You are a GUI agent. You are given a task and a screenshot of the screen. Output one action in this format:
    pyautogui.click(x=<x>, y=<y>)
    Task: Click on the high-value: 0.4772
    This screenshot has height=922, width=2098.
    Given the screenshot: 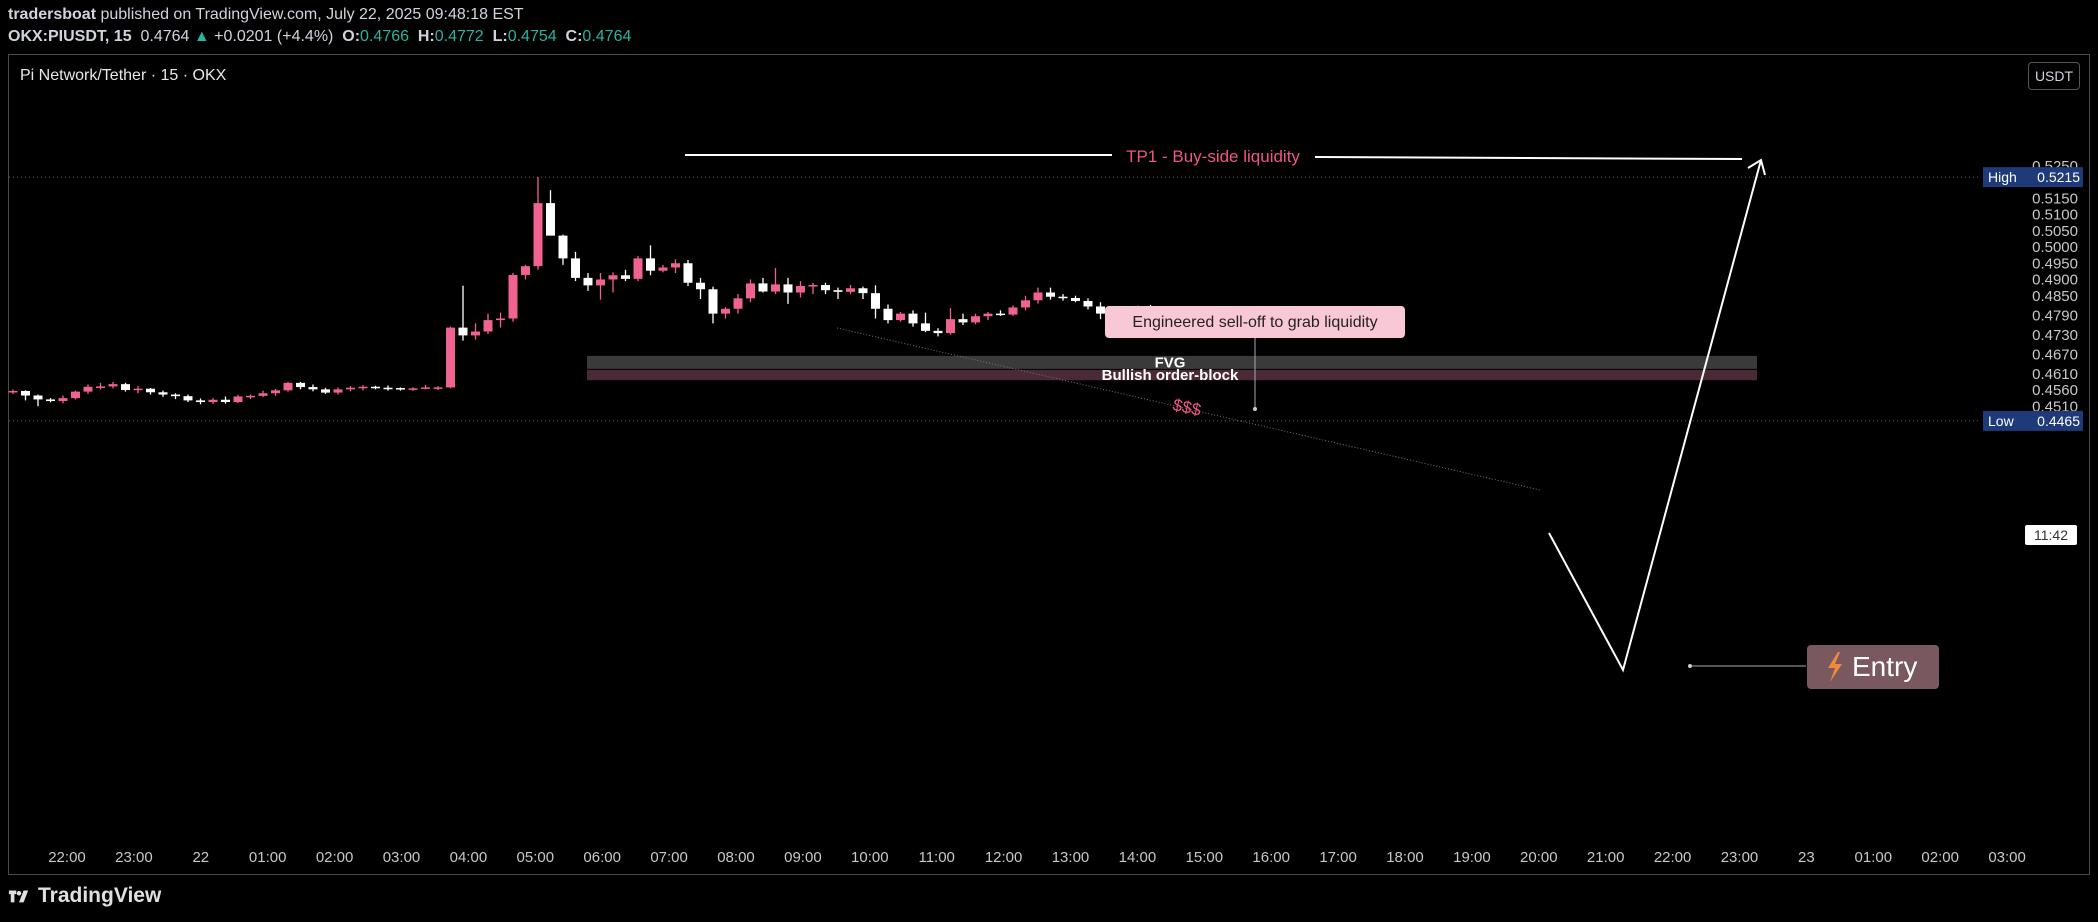 What is the action you would take?
    pyautogui.click(x=459, y=36)
    